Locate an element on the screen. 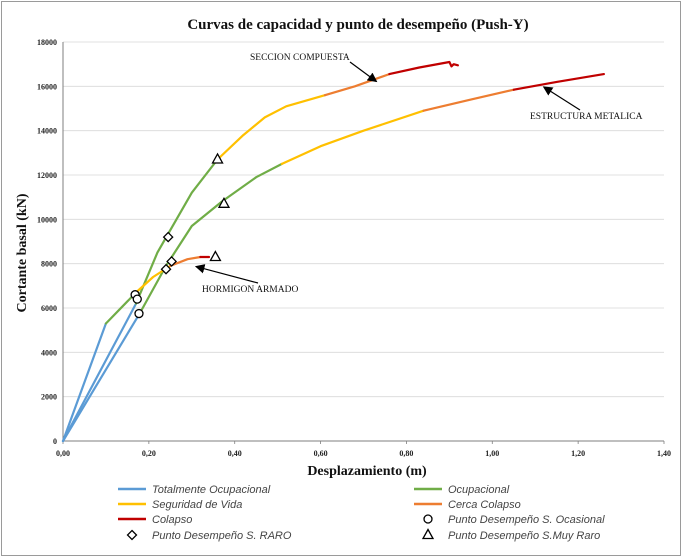 This screenshot has width=682, height=557. curve-hormigon-armado is located at coordinates (136, 349).